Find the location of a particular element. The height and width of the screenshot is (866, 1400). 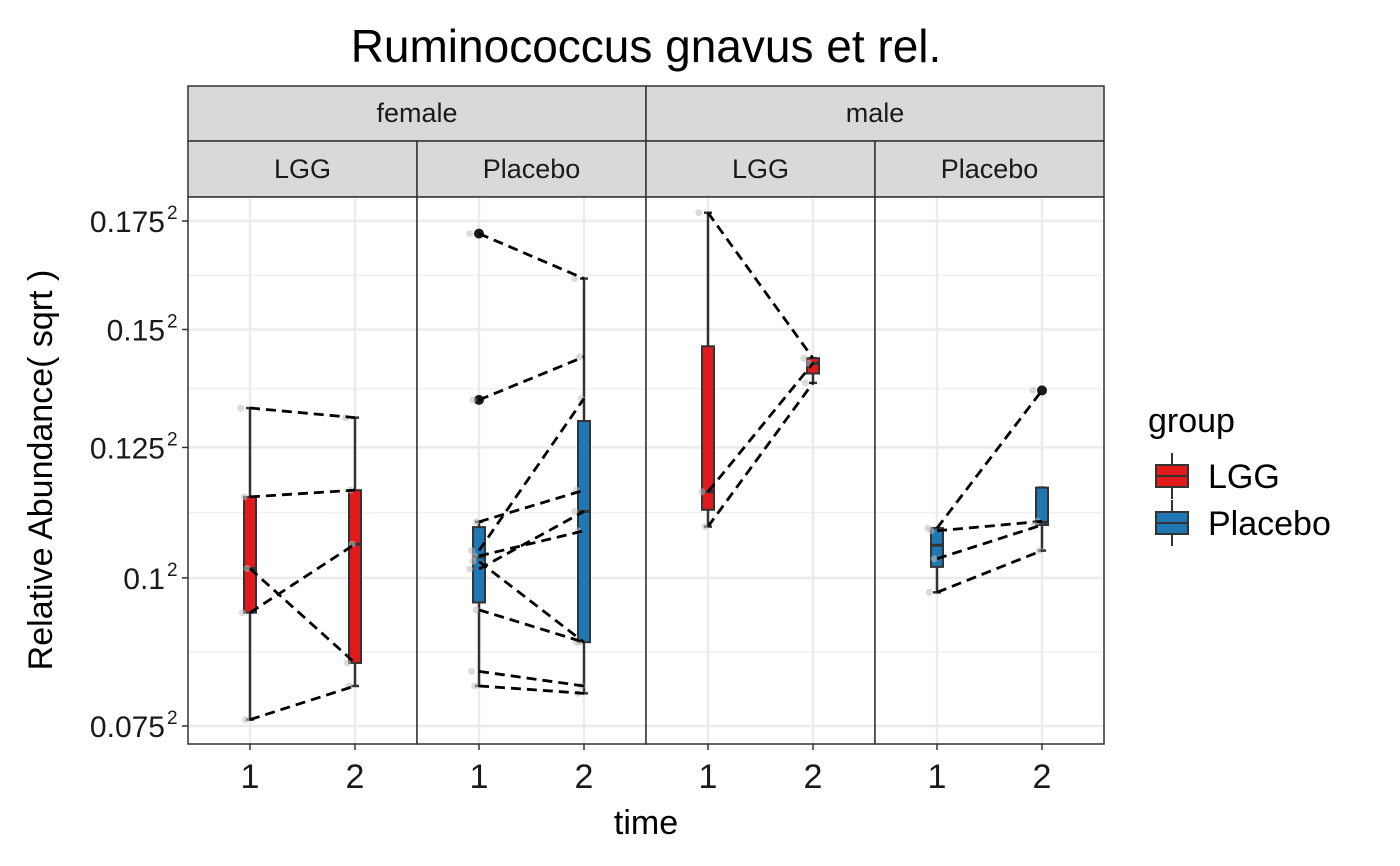

facet-strip-male is located at coordinates (875, 113).